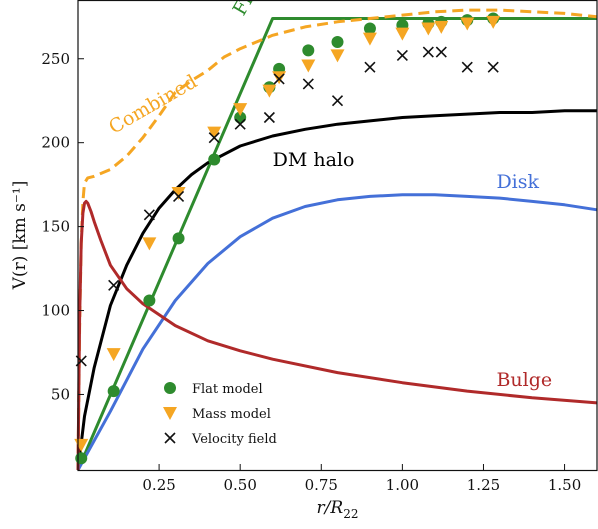 The width and height of the screenshot is (598, 529). I want to click on x-tick-label: 1.25, so click(483, 485).